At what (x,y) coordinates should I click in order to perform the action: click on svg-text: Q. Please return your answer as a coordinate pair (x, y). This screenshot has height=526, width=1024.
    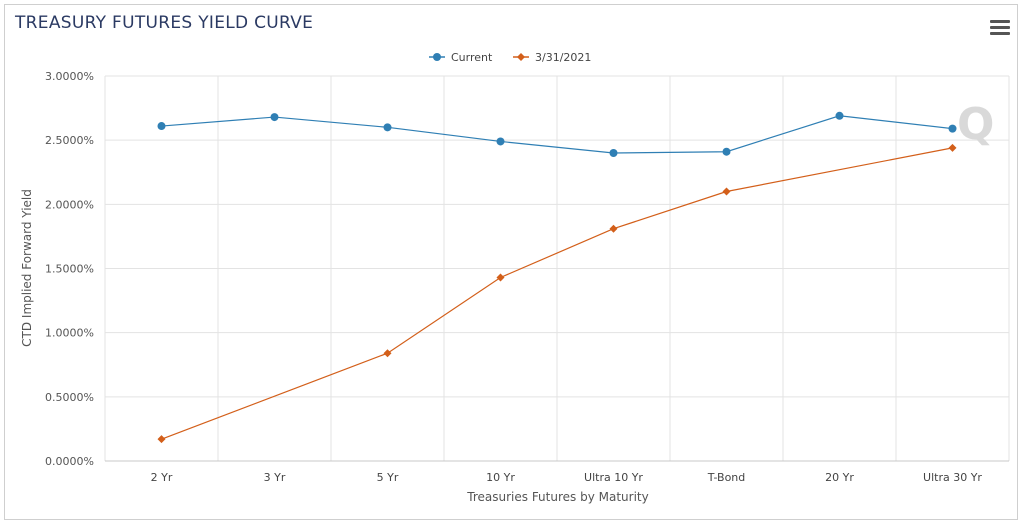
    Looking at the image, I should click on (975, 124).